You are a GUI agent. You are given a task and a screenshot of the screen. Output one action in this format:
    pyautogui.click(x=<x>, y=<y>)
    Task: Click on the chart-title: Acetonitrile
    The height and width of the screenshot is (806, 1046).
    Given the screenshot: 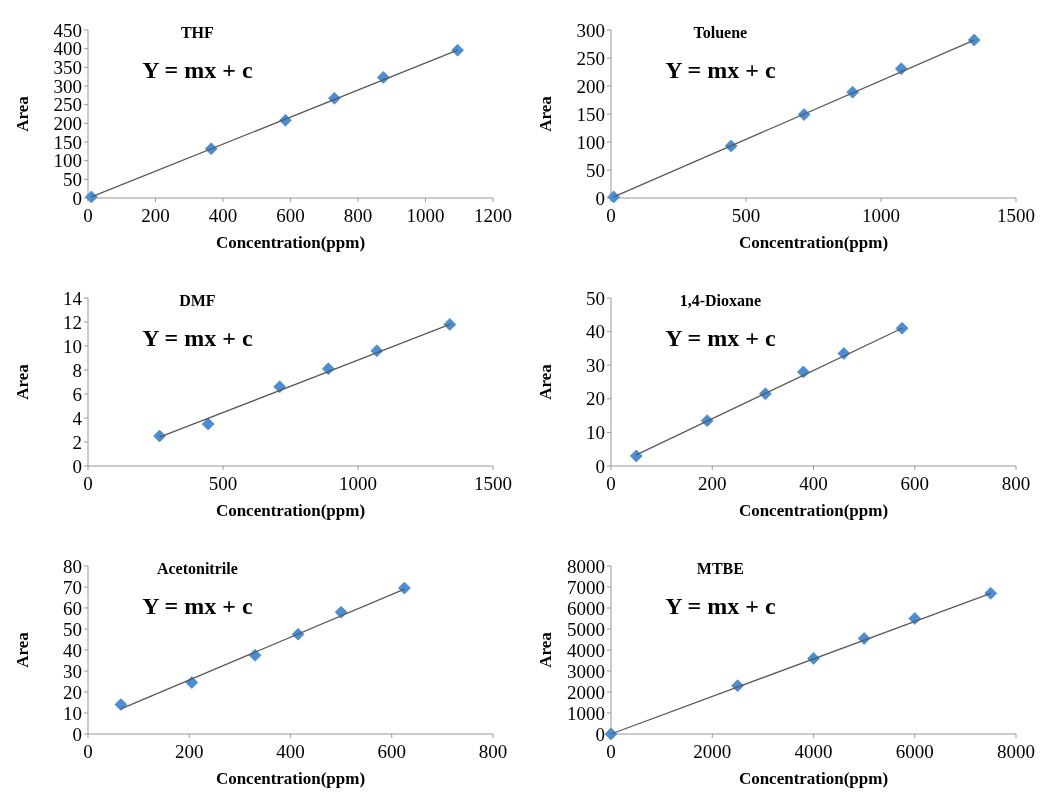 What is the action you would take?
    pyautogui.click(x=197, y=568)
    